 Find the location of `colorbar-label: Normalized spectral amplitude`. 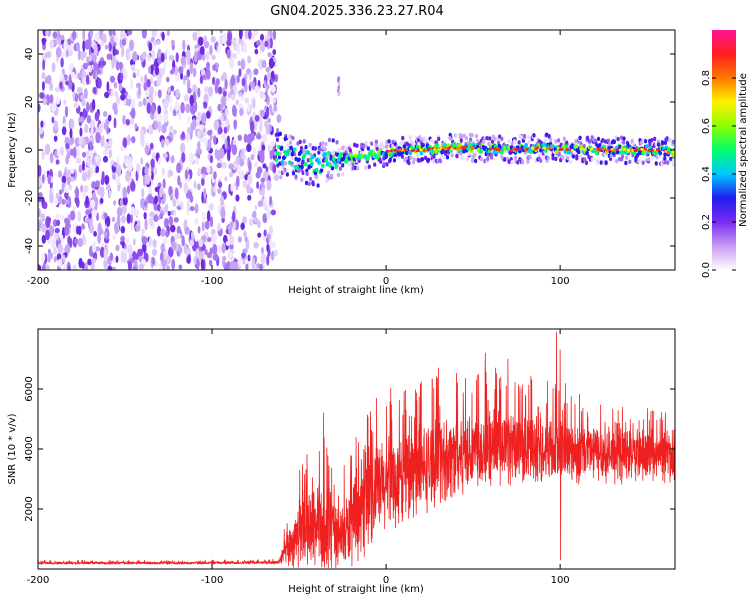

colorbar-label: Normalized spectral amplitude is located at coordinates (743, 150).